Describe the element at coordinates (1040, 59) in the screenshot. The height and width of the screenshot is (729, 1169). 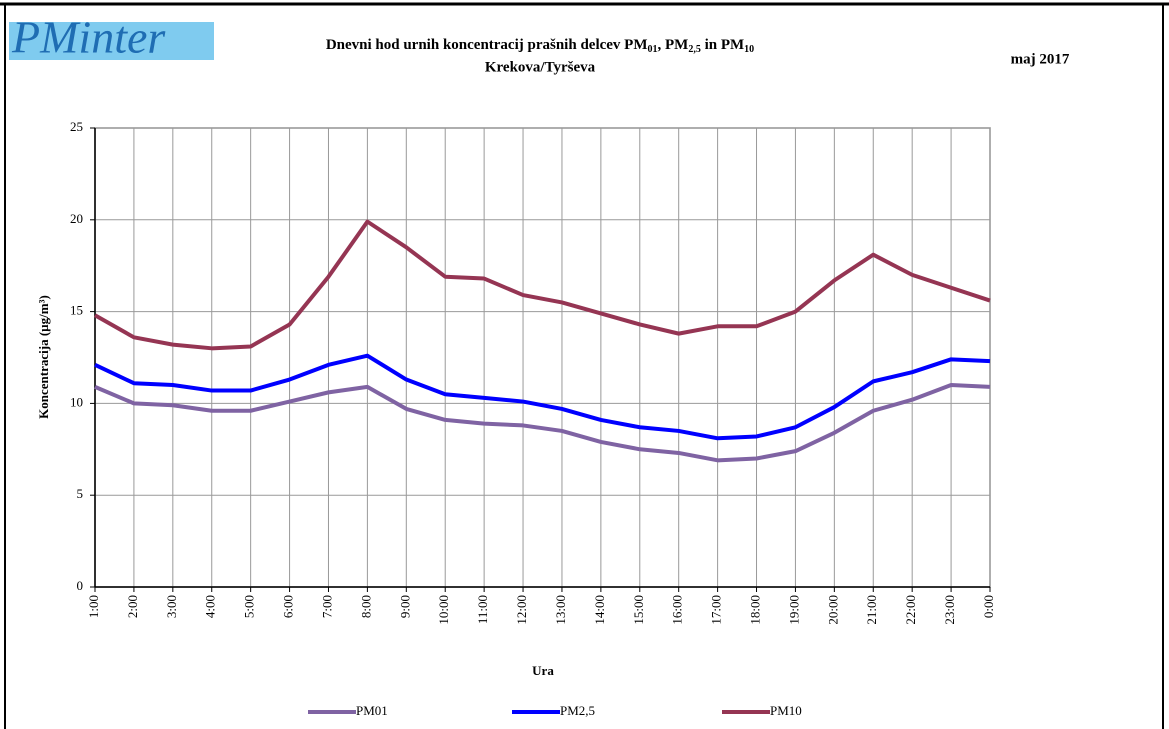
I see `date-label: maj 2017` at that location.